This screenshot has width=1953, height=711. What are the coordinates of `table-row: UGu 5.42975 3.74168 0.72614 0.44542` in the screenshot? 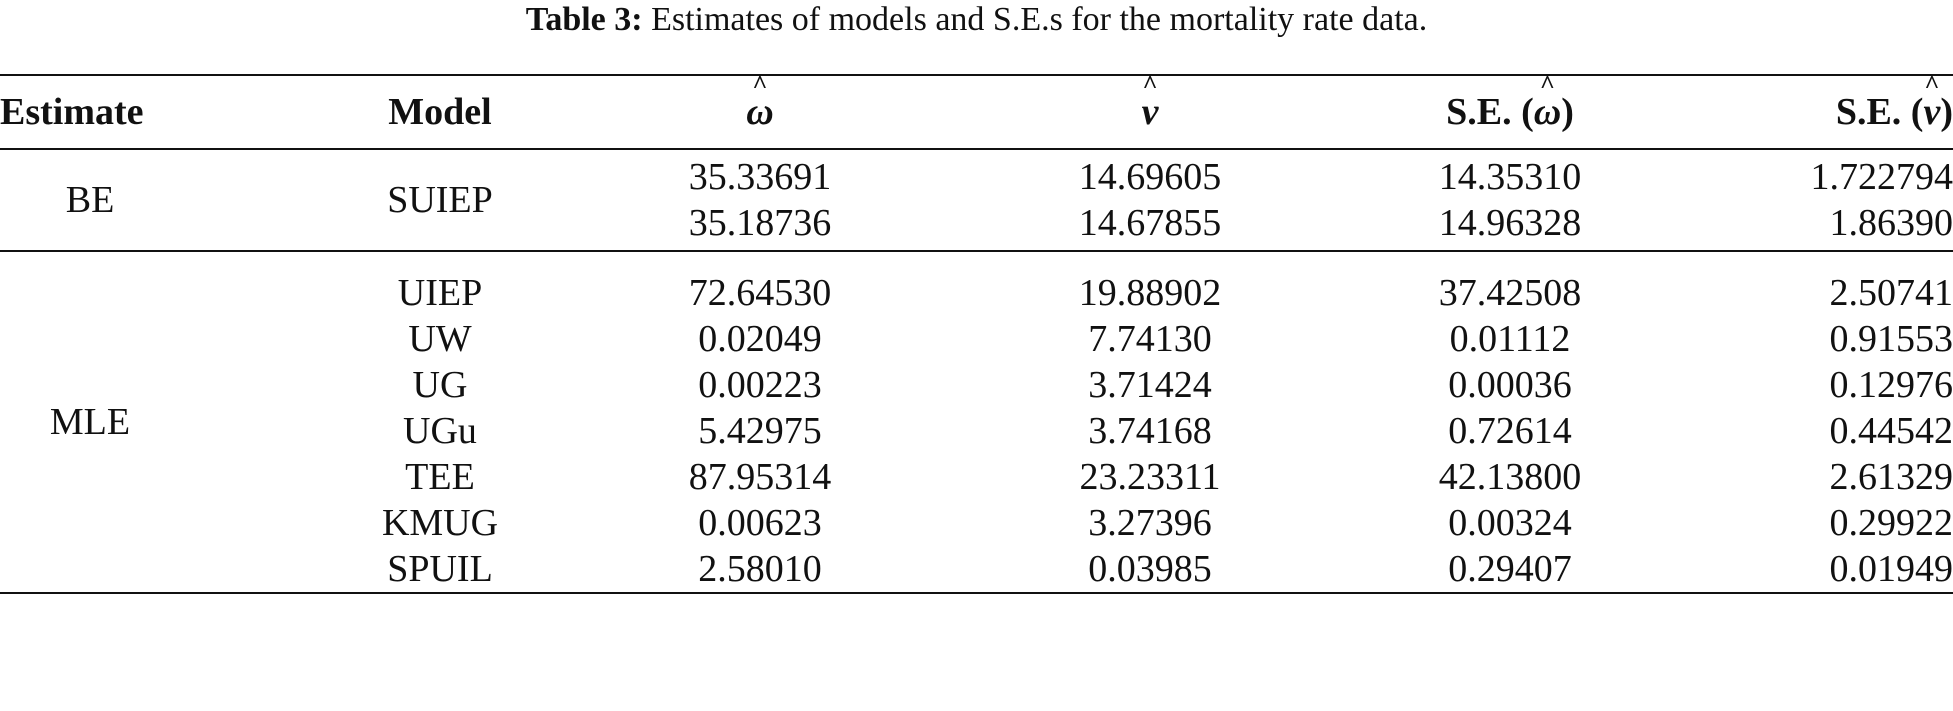 It's located at (976, 431).